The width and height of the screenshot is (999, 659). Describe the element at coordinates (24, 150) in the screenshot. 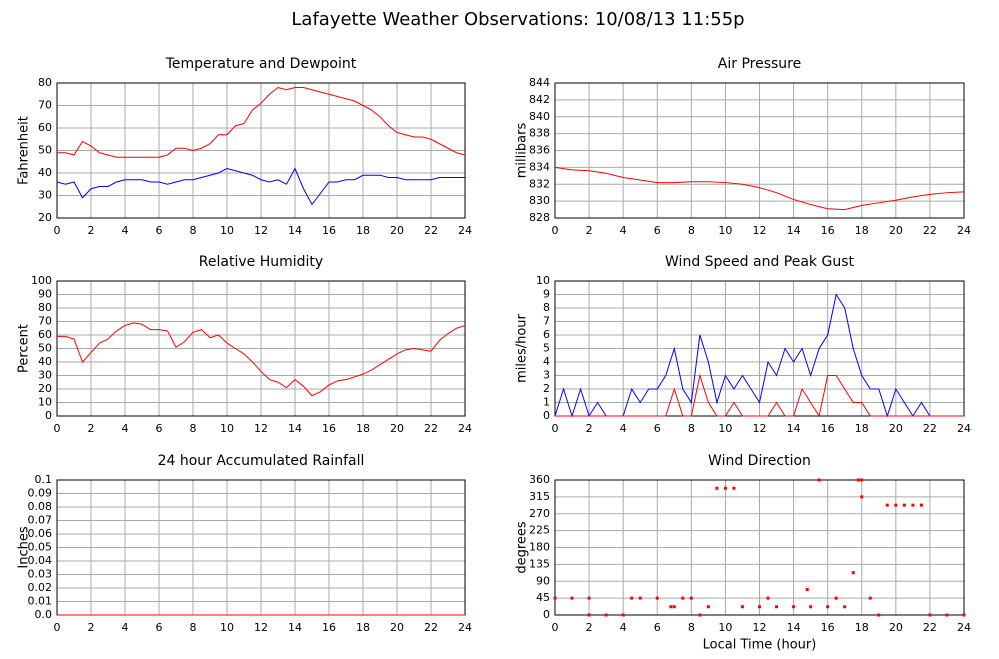

I see `y-axis-label: Fahrenheit` at that location.